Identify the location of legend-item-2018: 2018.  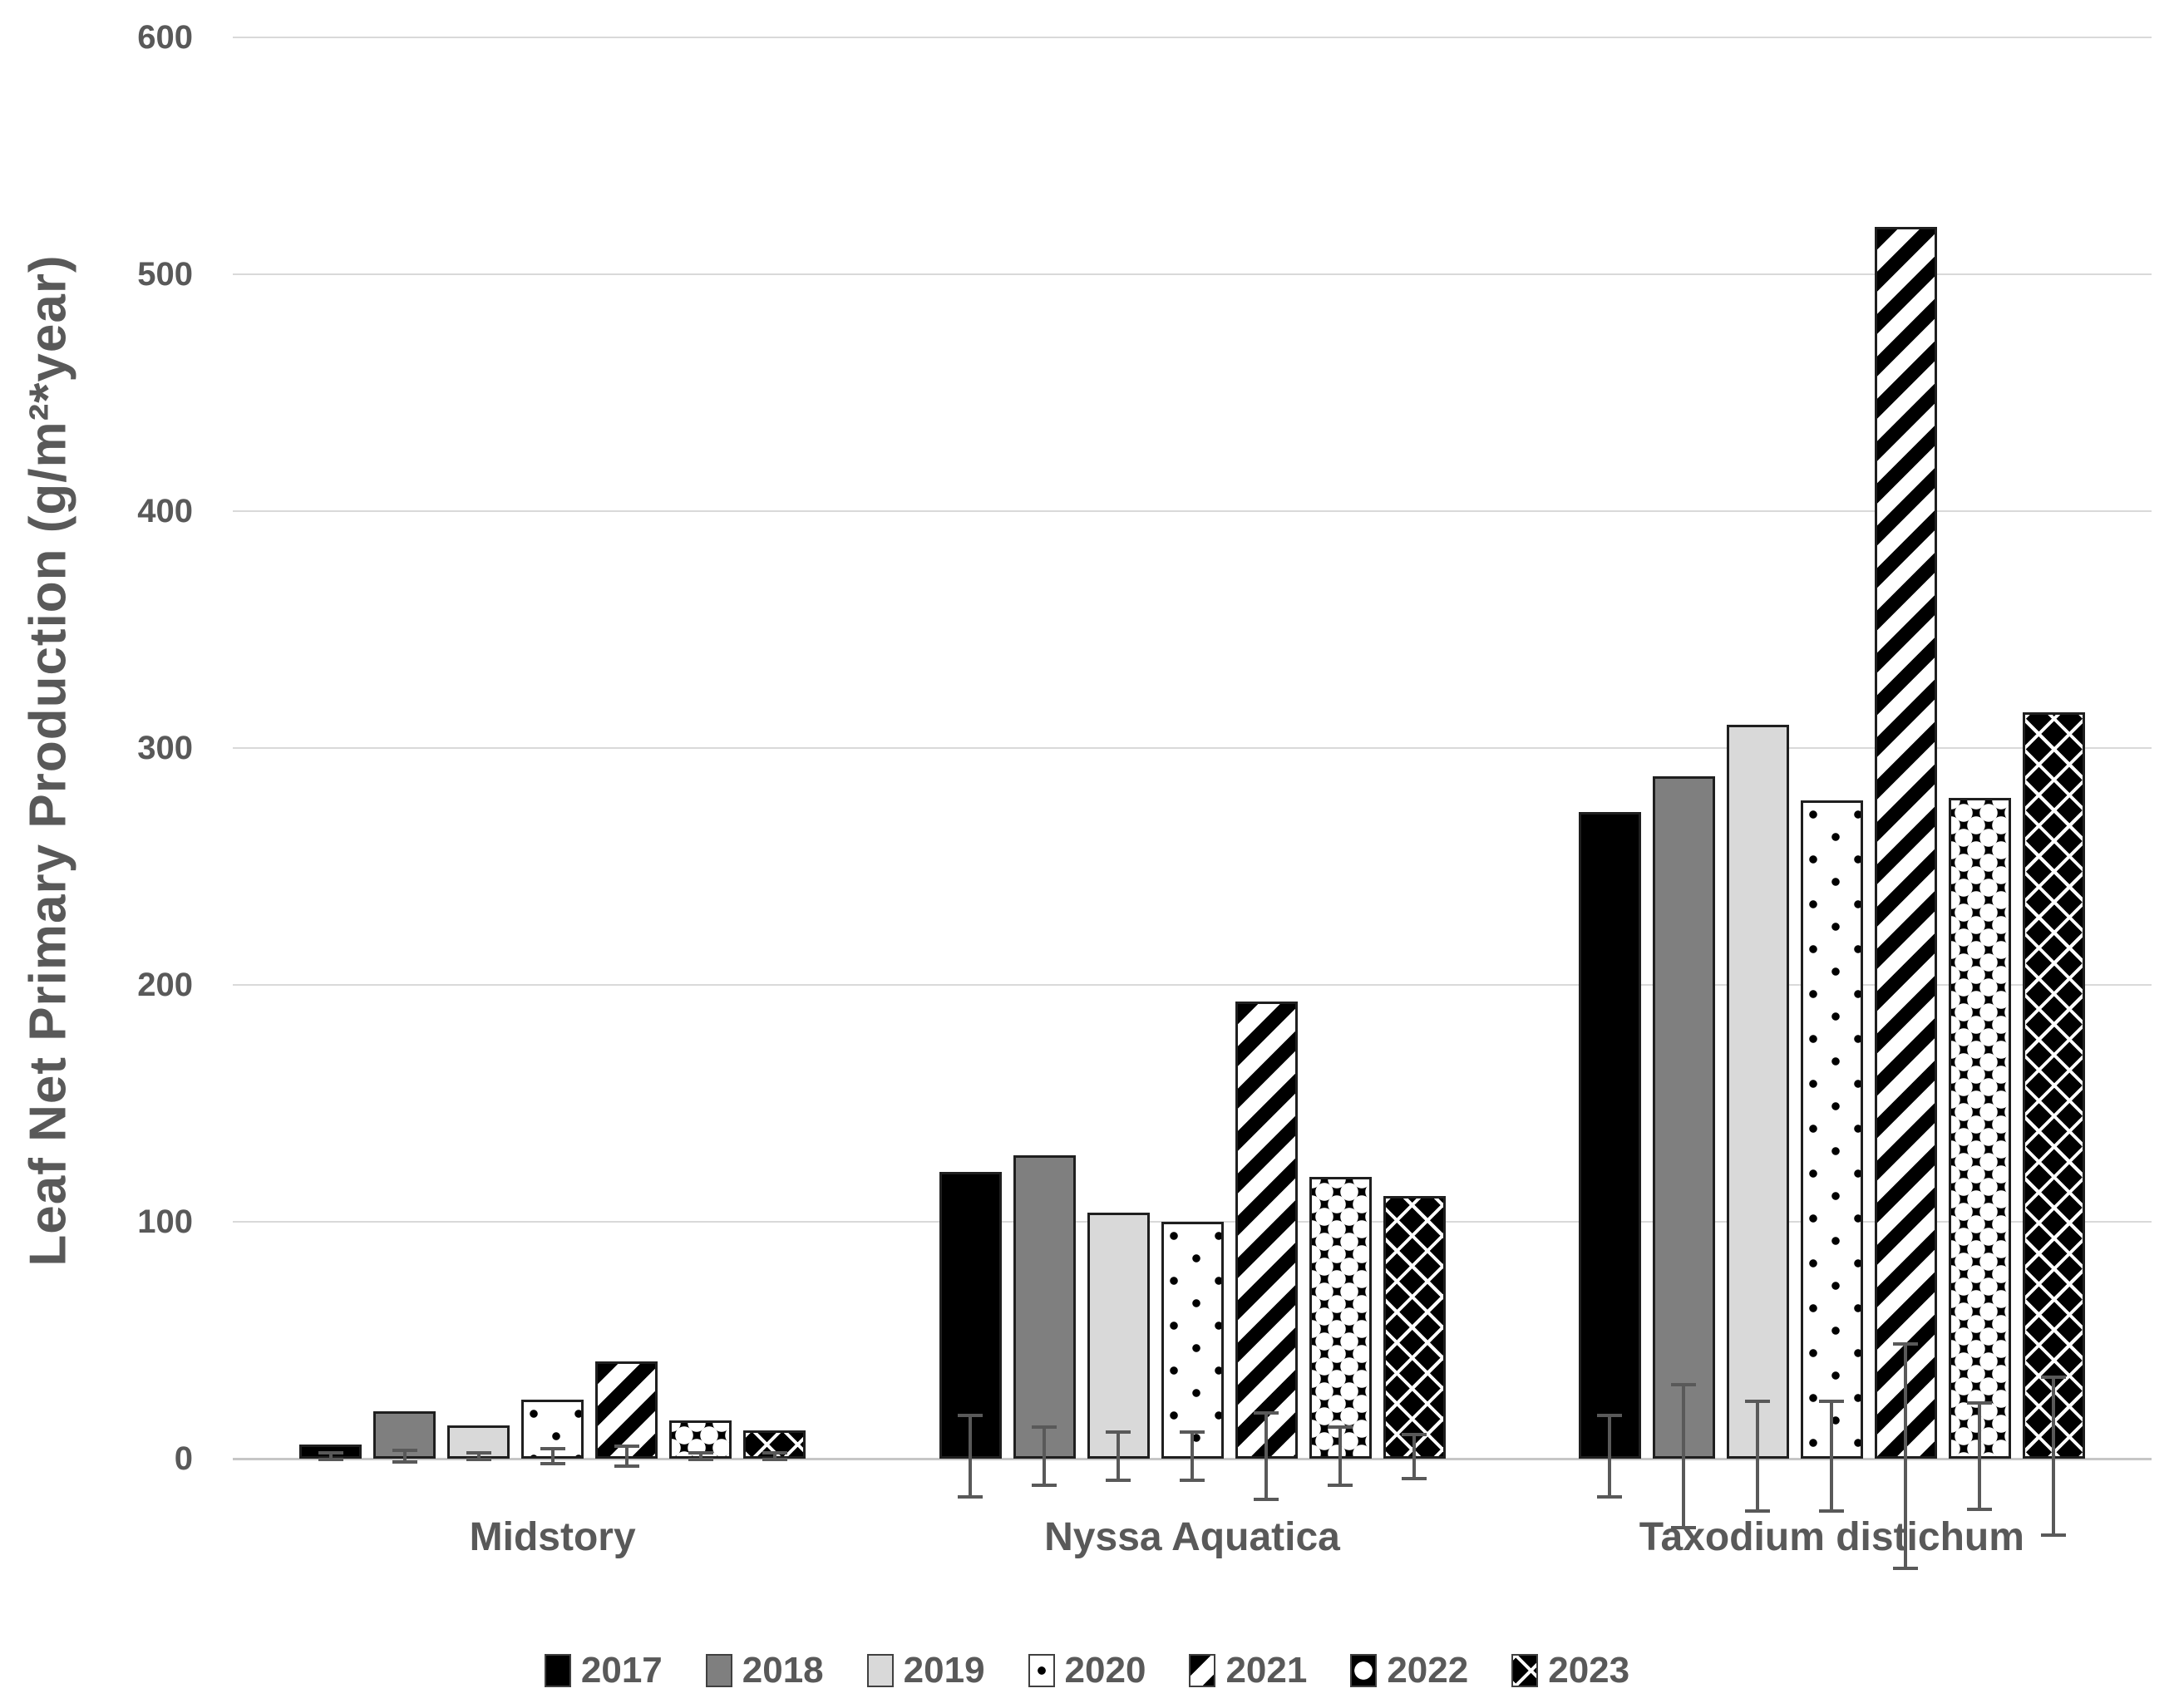
(764, 1670).